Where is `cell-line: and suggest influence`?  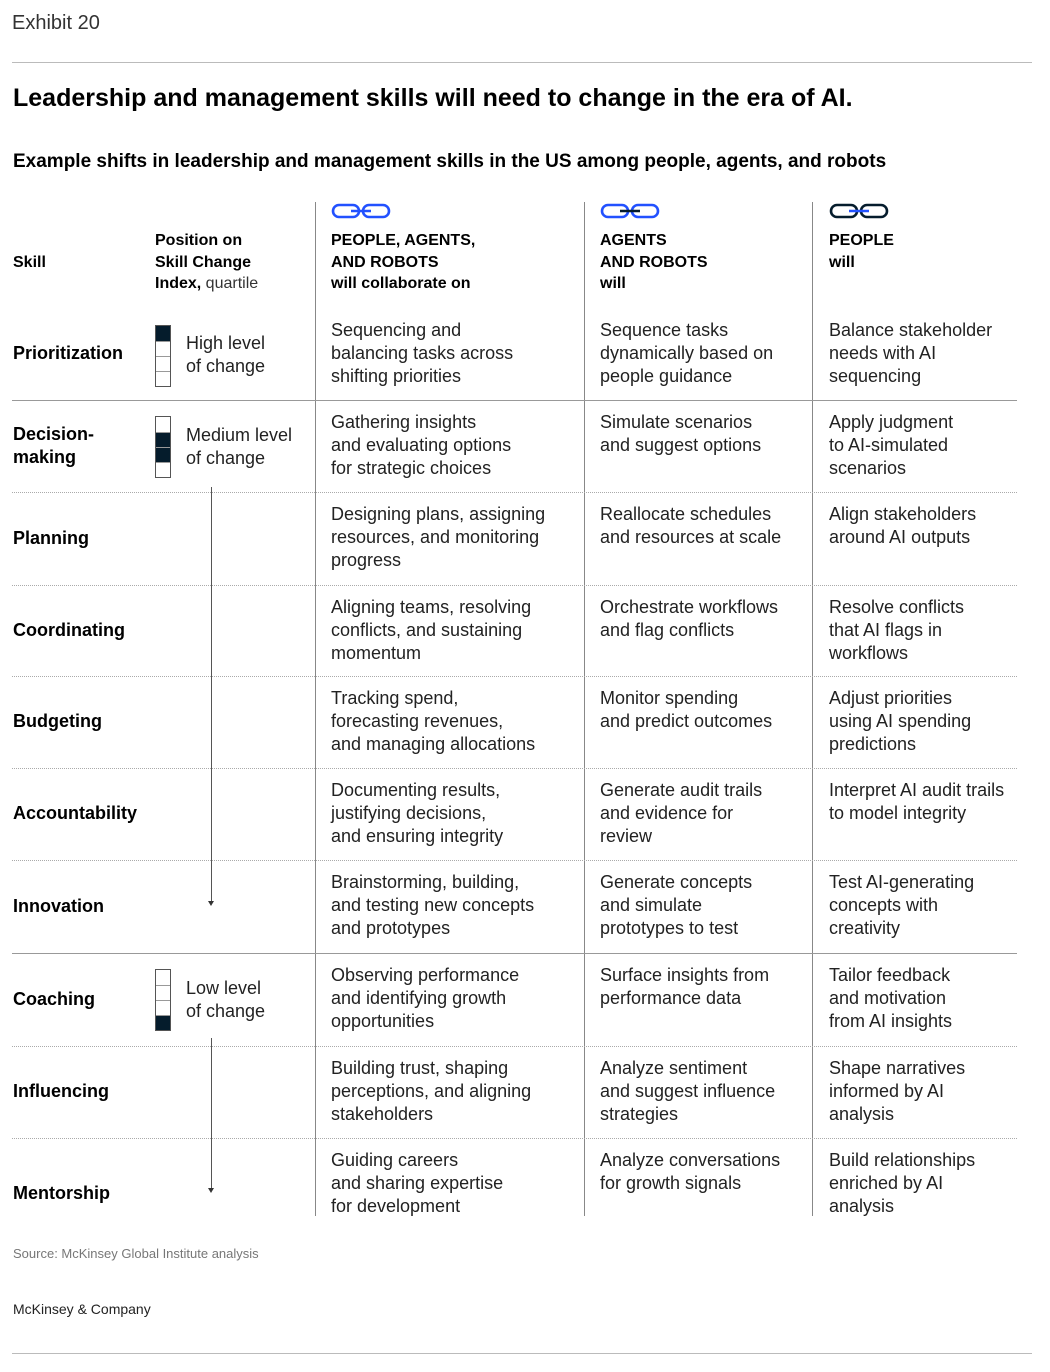
cell-line: and suggest influence is located at coordinates (688, 1091).